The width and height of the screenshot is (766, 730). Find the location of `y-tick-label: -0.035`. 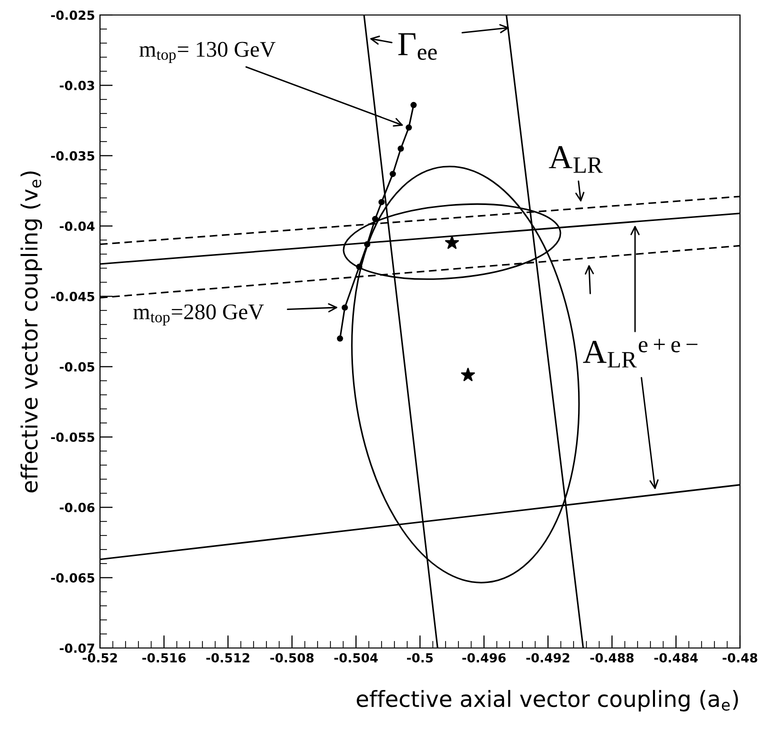

y-tick-label: -0.035 is located at coordinates (72, 156).